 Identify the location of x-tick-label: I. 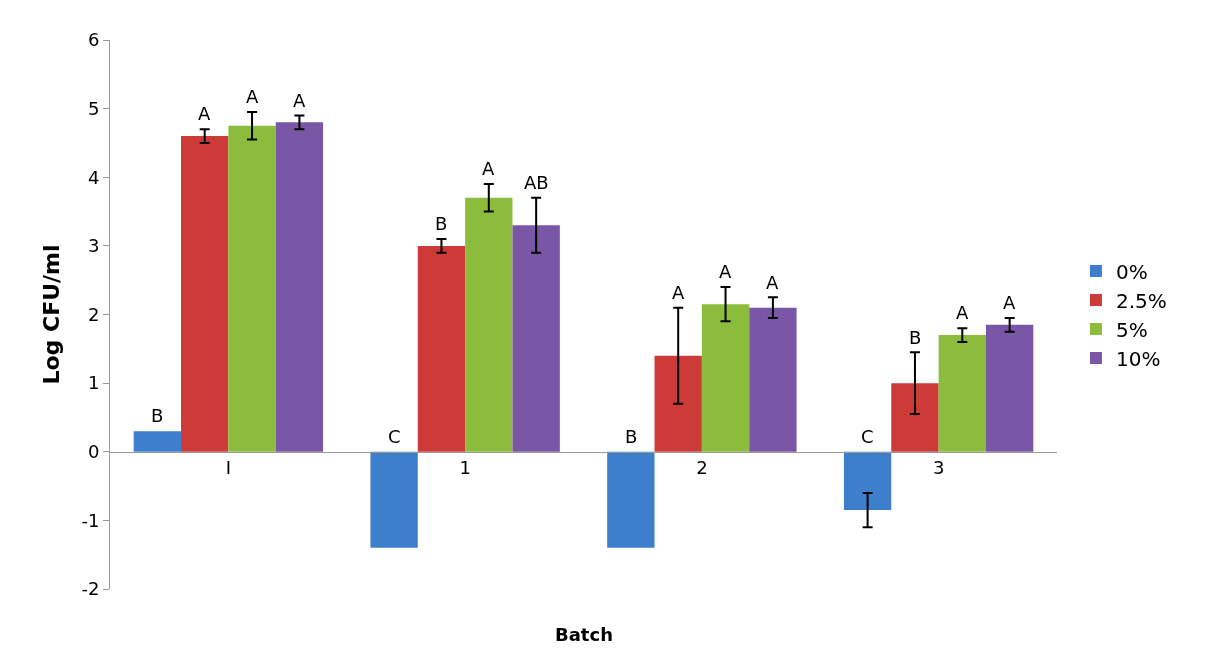
(228, 468).